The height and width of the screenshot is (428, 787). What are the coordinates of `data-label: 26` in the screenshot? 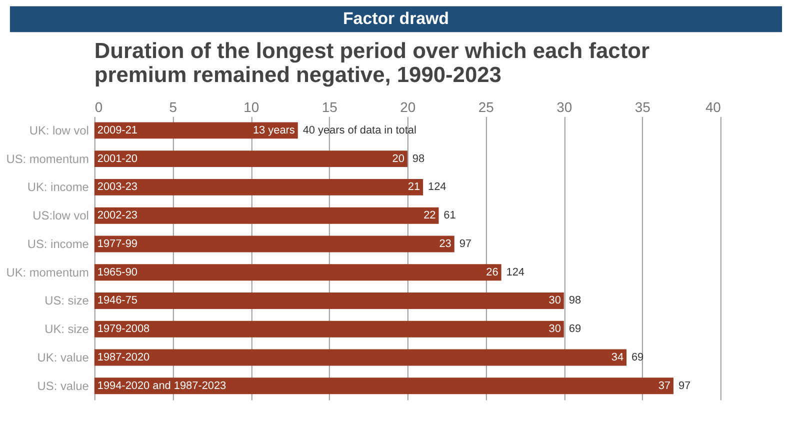 It's located at (492, 272).